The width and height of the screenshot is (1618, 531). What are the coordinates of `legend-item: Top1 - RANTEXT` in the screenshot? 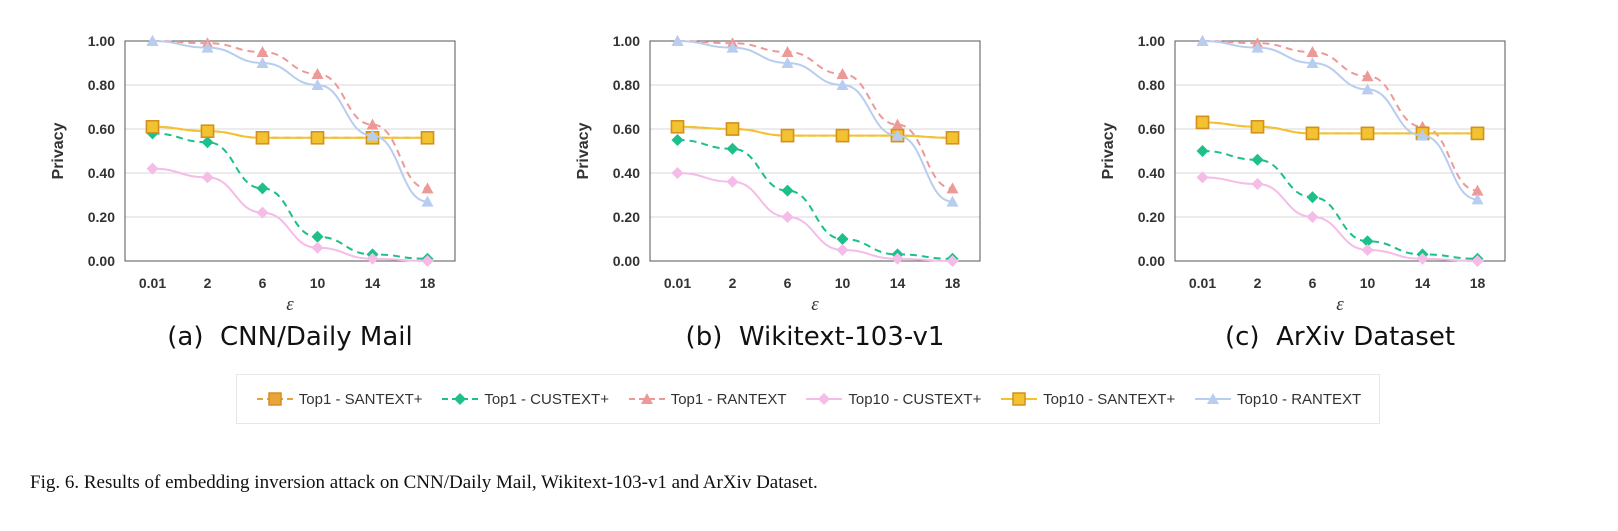 It's located at (707, 399).